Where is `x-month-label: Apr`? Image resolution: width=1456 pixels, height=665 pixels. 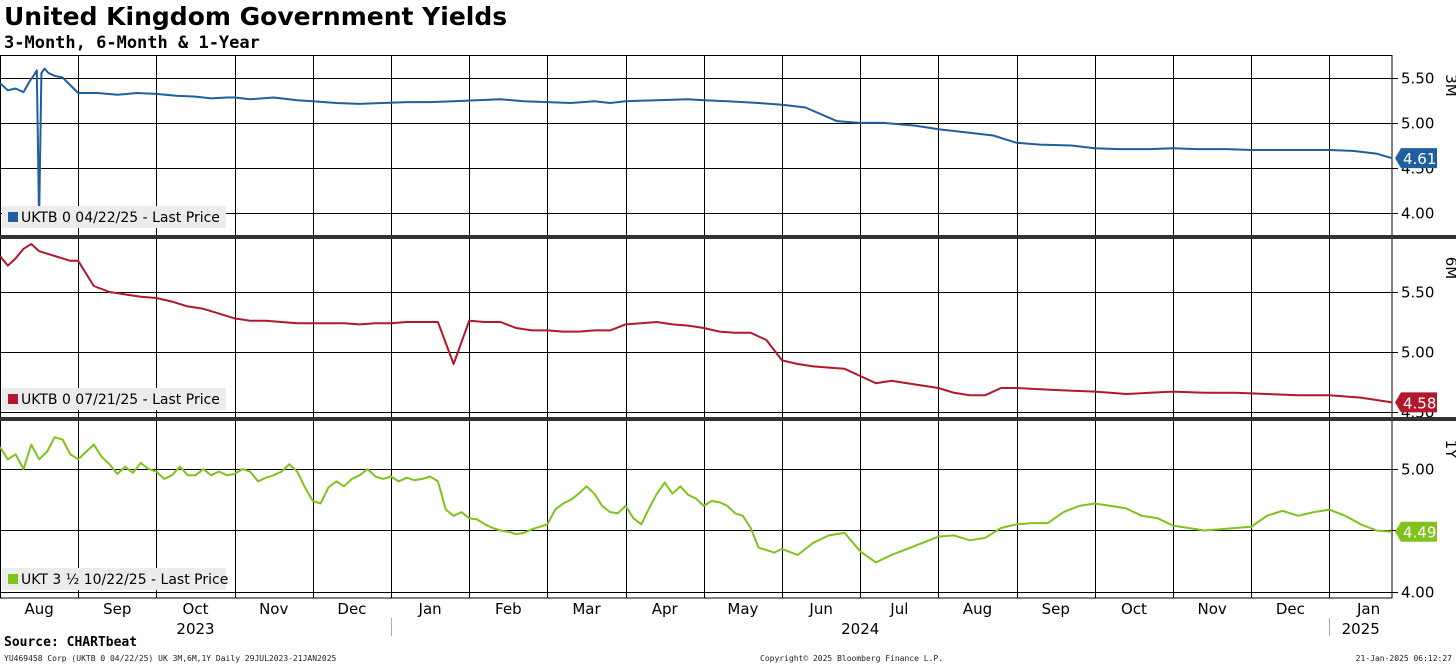
x-month-label: Apr is located at coordinates (665, 609).